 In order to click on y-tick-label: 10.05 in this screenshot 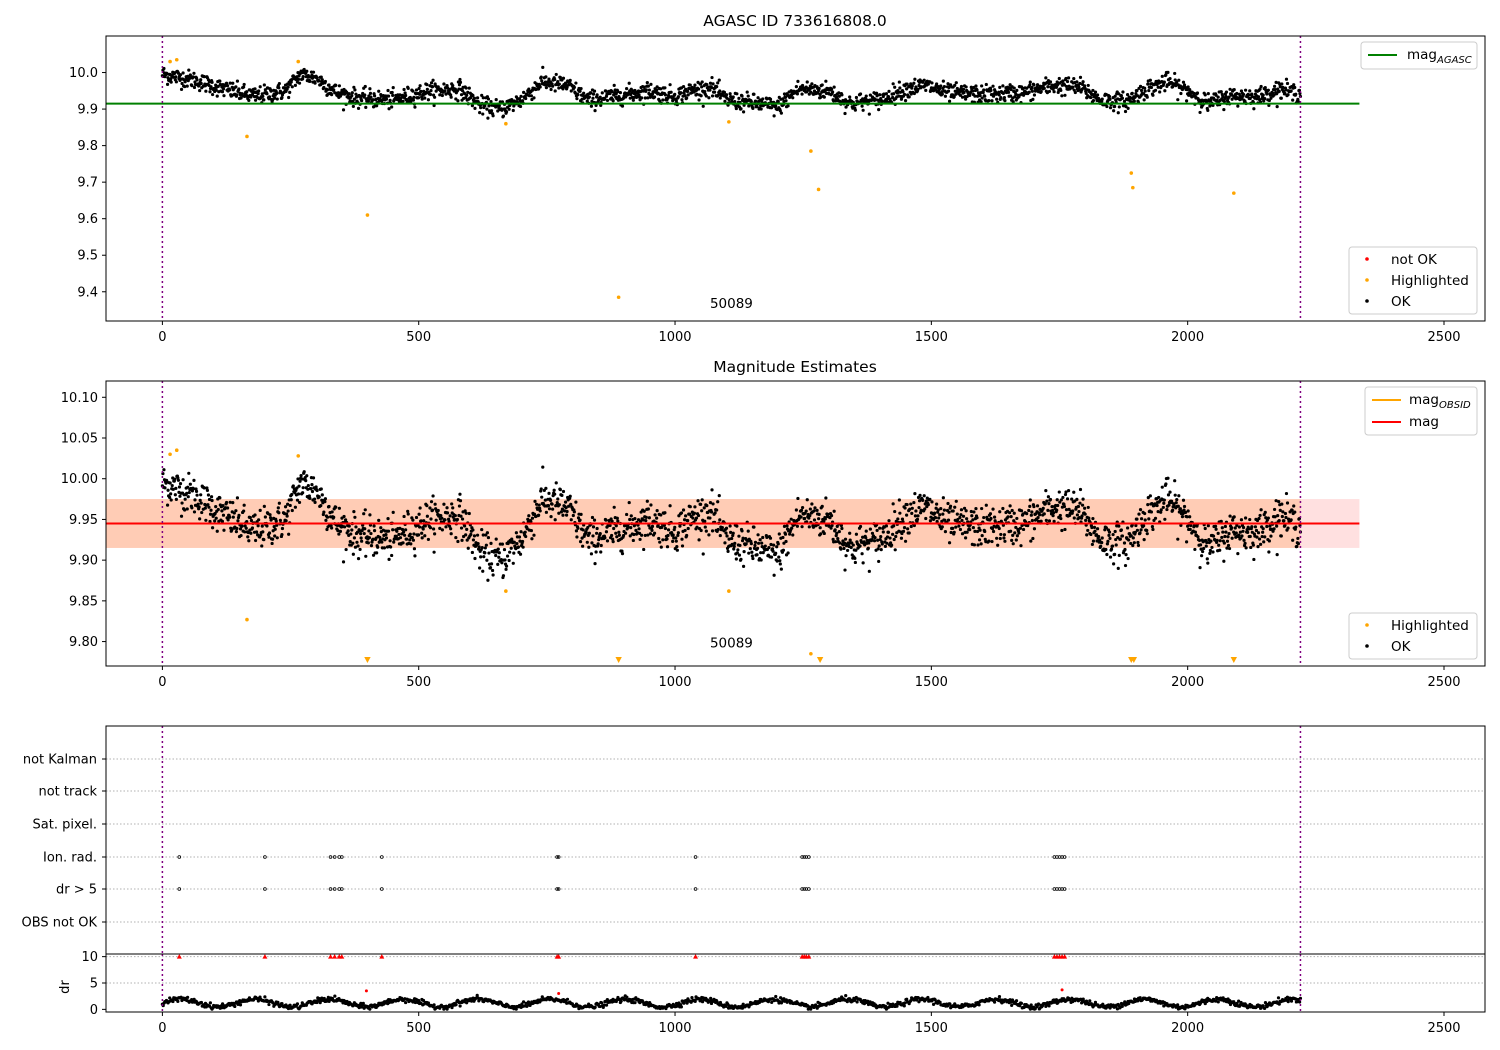, I will do `click(79, 439)`.